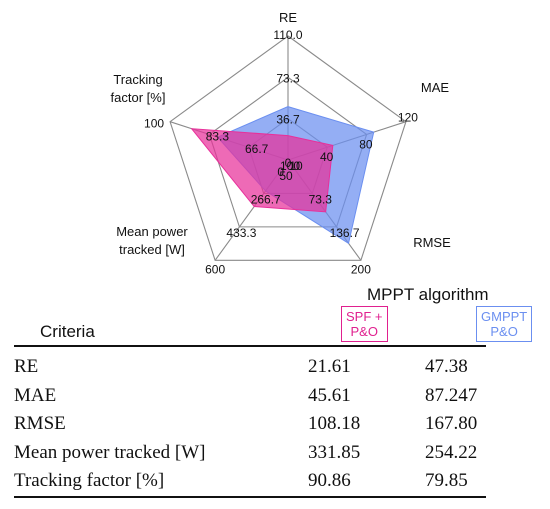 The height and width of the screenshot is (509, 550). What do you see at coordinates (280, 172) in the screenshot?
I see `tick-label-axis1-0: 0` at bounding box center [280, 172].